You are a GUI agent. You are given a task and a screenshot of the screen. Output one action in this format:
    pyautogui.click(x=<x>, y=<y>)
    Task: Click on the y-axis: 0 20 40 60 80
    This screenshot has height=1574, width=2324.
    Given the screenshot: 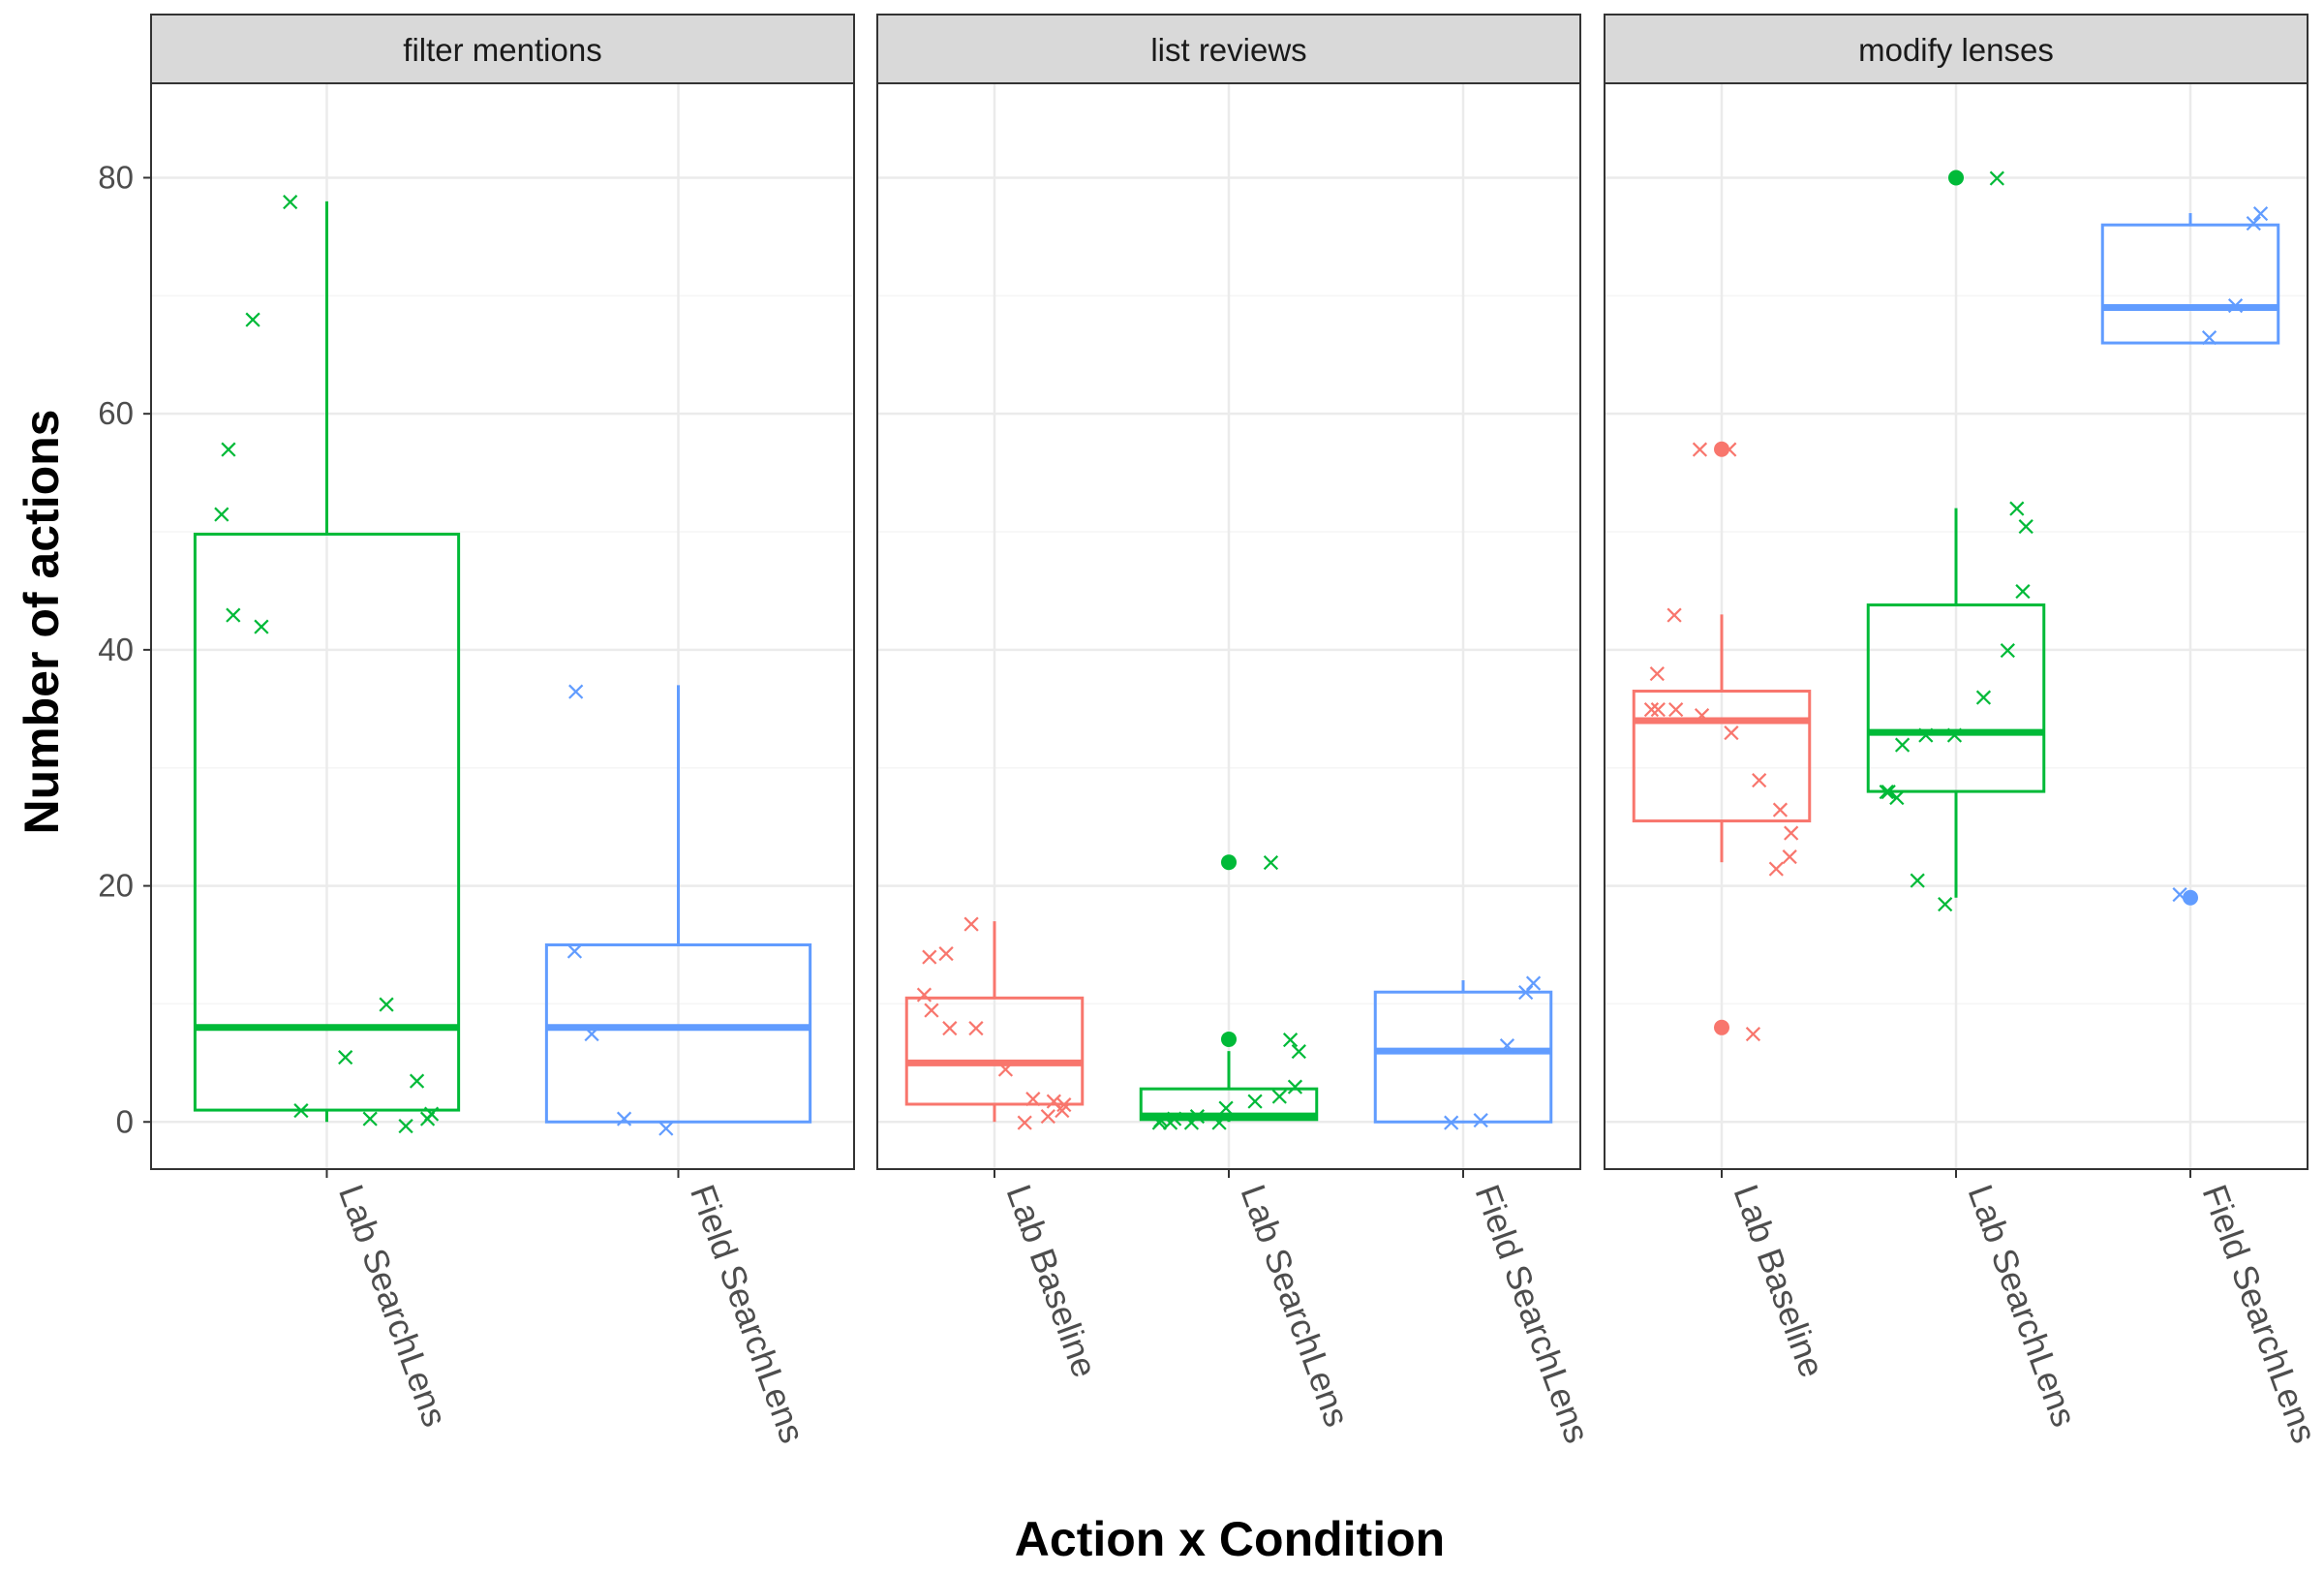 What is the action you would take?
    pyautogui.click(x=125, y=649)
    